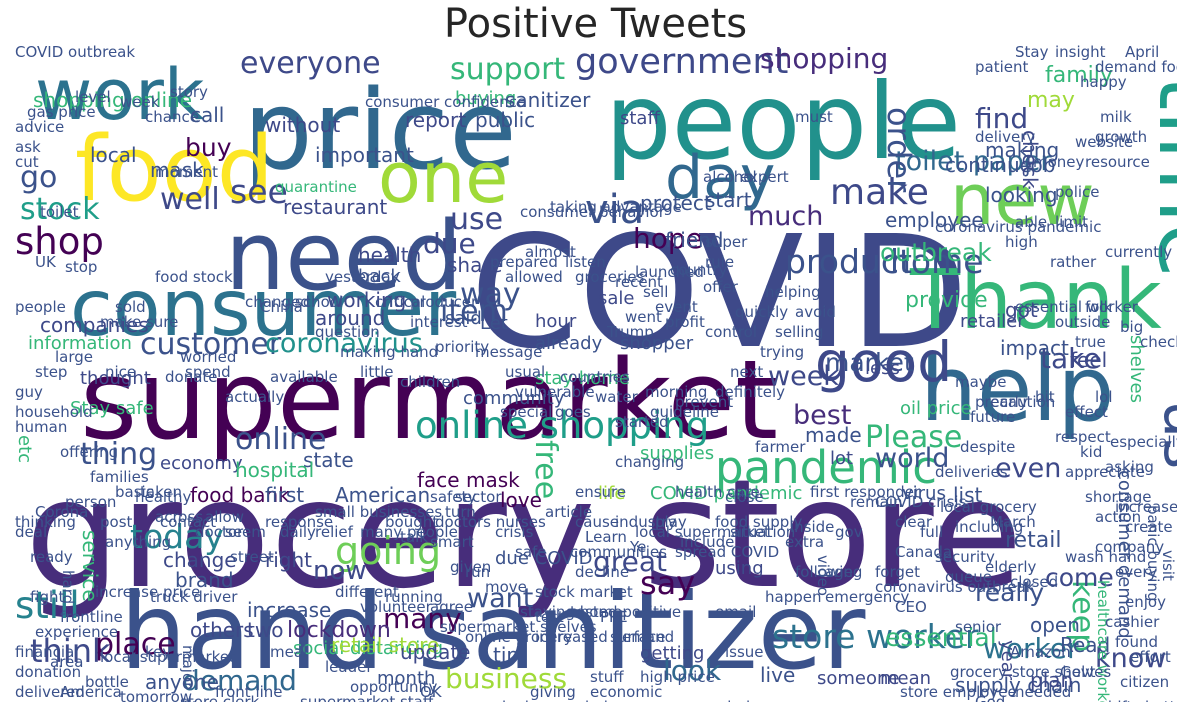 This screenshot has width=1191, height=720. Describe the element at coordinates (303, 125) in the screenshot. I see `cloud-word: without` at that location.